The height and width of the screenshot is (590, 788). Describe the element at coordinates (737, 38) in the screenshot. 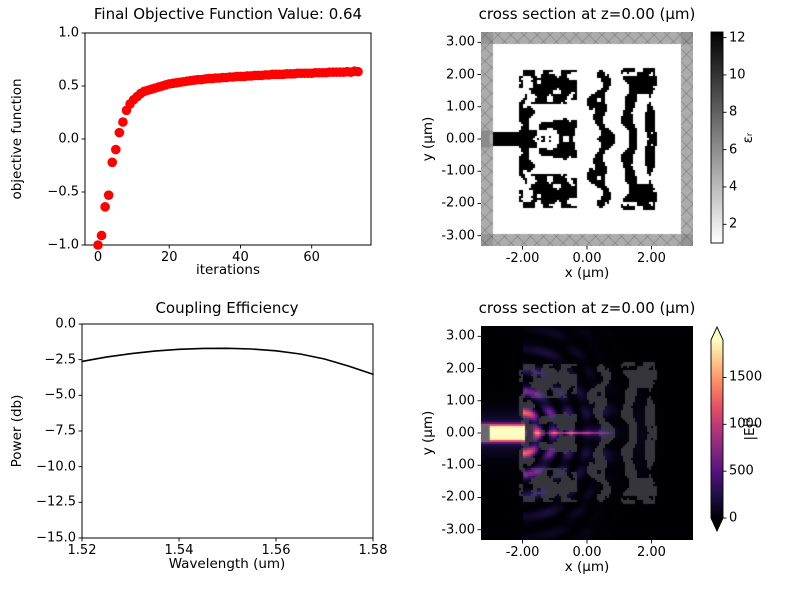

I see `eps-colorbar-tick-label: 12` at that location.